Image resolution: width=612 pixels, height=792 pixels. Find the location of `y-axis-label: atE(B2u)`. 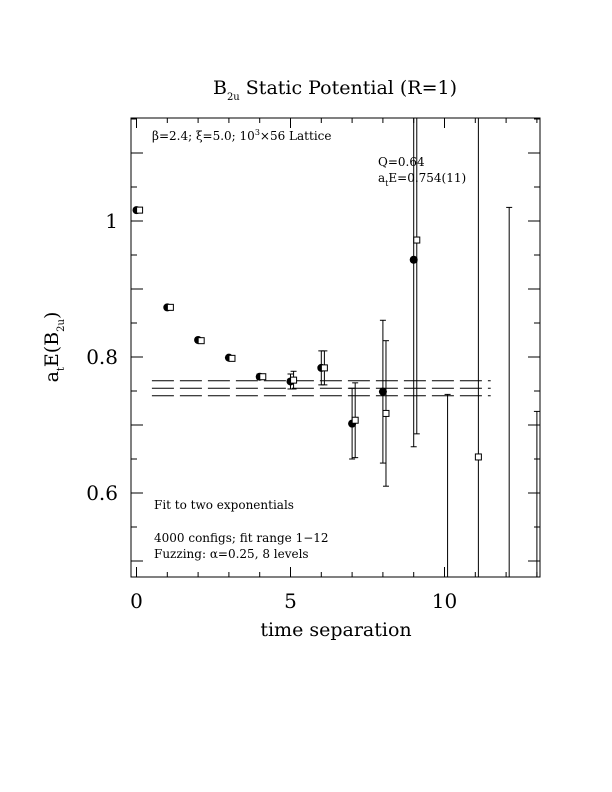

y-axis-label: atE(B2u) is located at coordinates (54, 347).